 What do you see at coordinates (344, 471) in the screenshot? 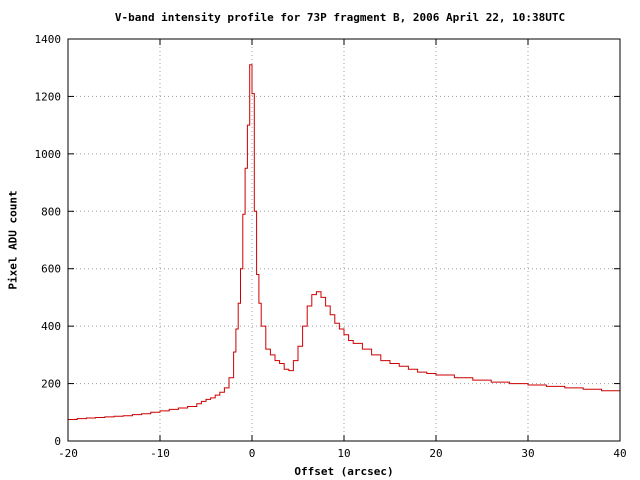
I see `x-axis-label: Offset (arcsec)` at bounding box center [344, 471].